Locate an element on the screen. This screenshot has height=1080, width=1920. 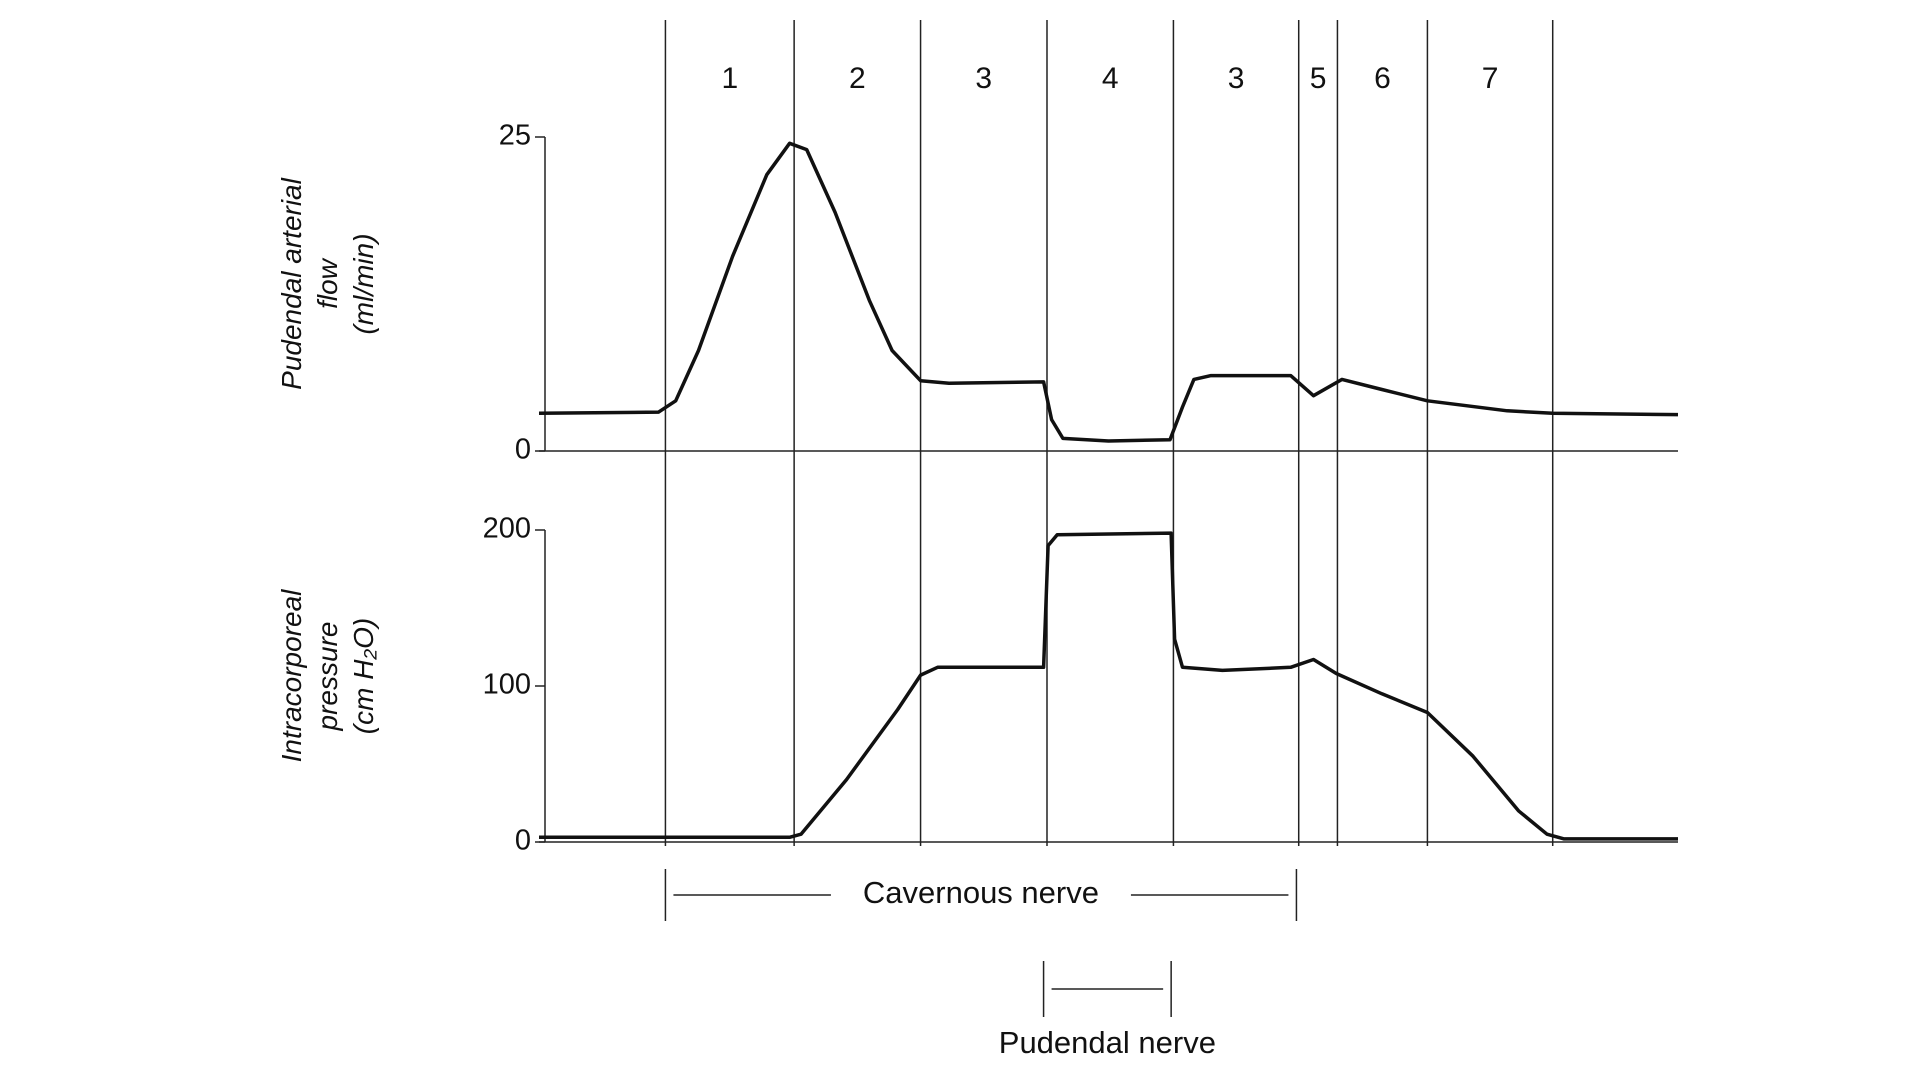
y-axis-label-line: (cm H₂O) is located at coordinates (363, 676).